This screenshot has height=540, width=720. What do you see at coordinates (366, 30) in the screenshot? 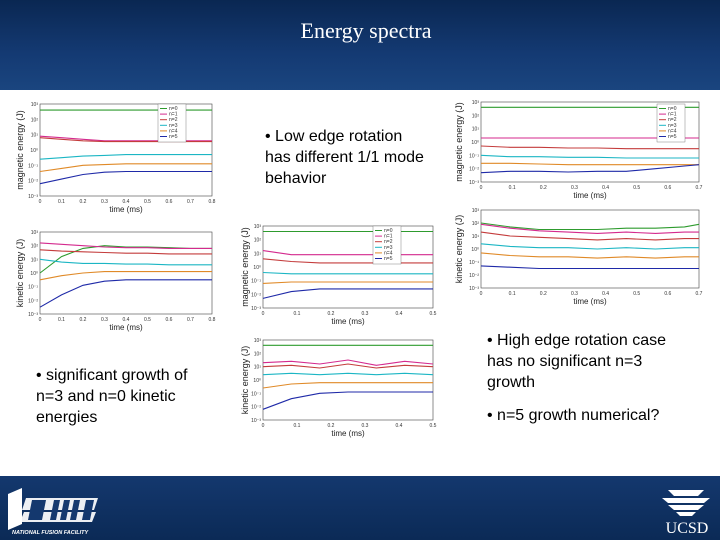
I see `slide-title: Energy spectra` at bounding box center [366, 30].